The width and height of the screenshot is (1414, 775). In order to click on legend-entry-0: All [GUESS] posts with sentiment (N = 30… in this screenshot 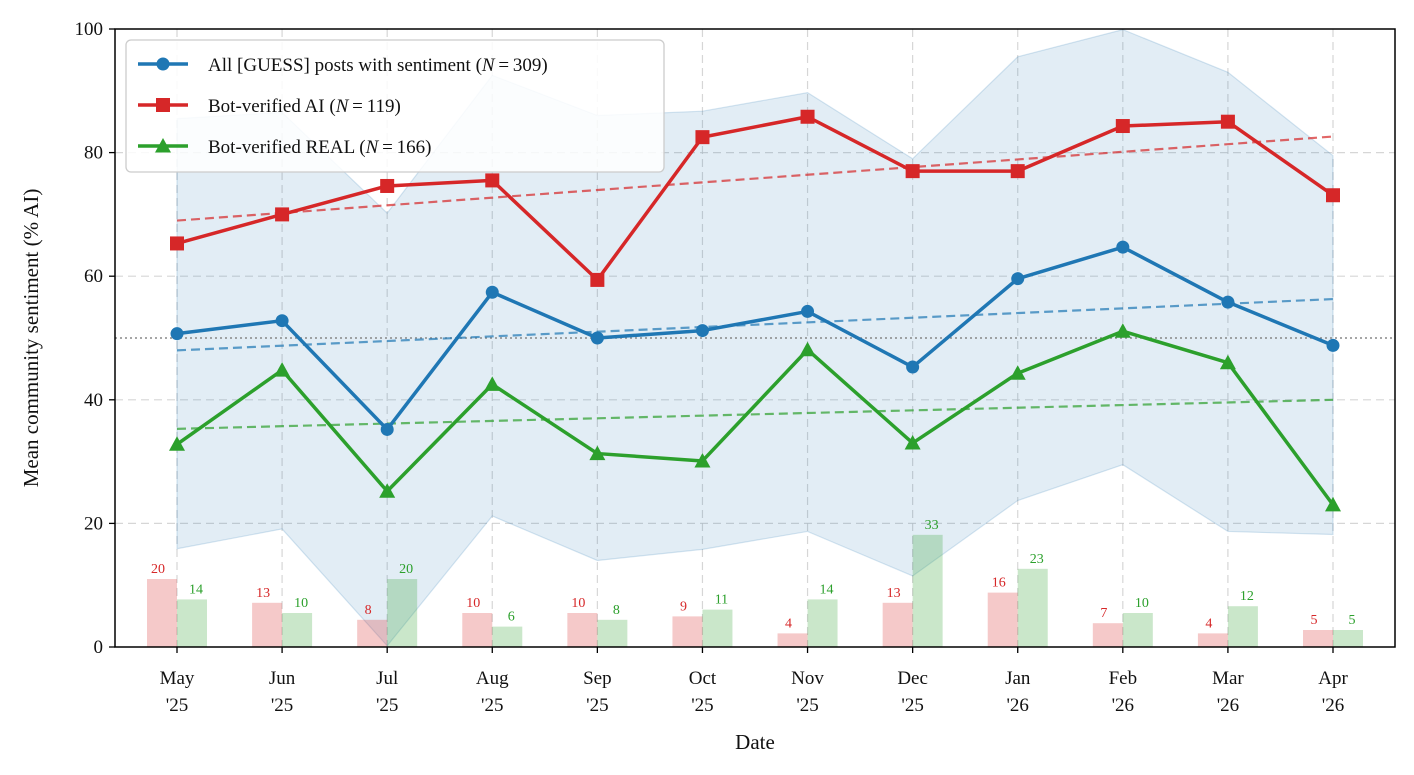, I will do `click(378, 65)`.